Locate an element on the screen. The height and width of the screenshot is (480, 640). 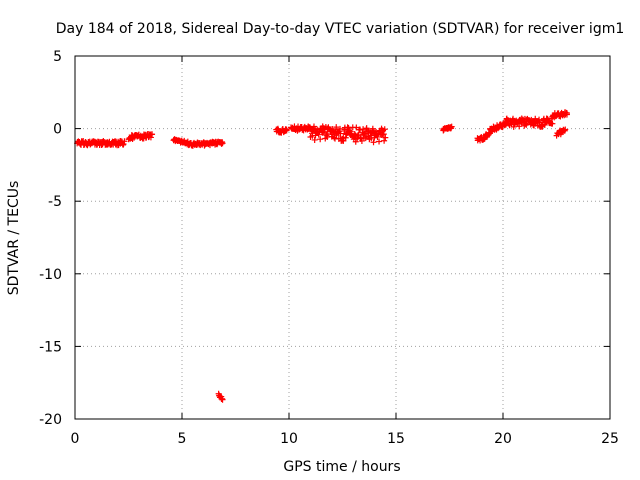
x-tick-label: 0 is located at coordinates (75, 439).